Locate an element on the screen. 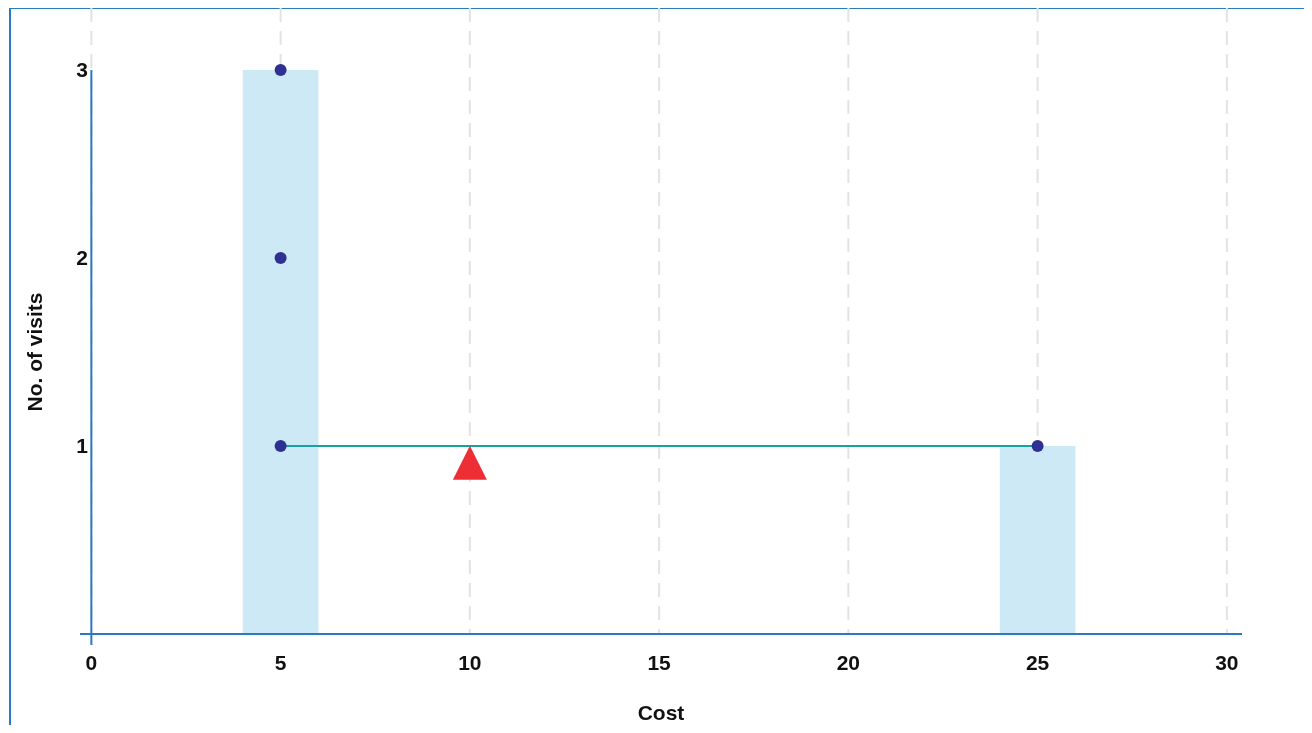 This screenshot has width=1312, height=733. x-tick-label: 0 is located at coordinates (91, 662).